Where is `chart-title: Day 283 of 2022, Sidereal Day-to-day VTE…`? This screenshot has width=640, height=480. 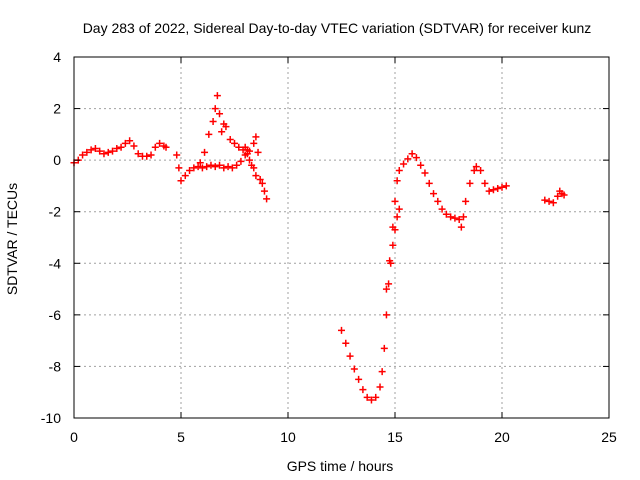 chart-title: Day 283 of 2022, Sidereal Day-to-day VTE… is located at coordinates (337, 28).